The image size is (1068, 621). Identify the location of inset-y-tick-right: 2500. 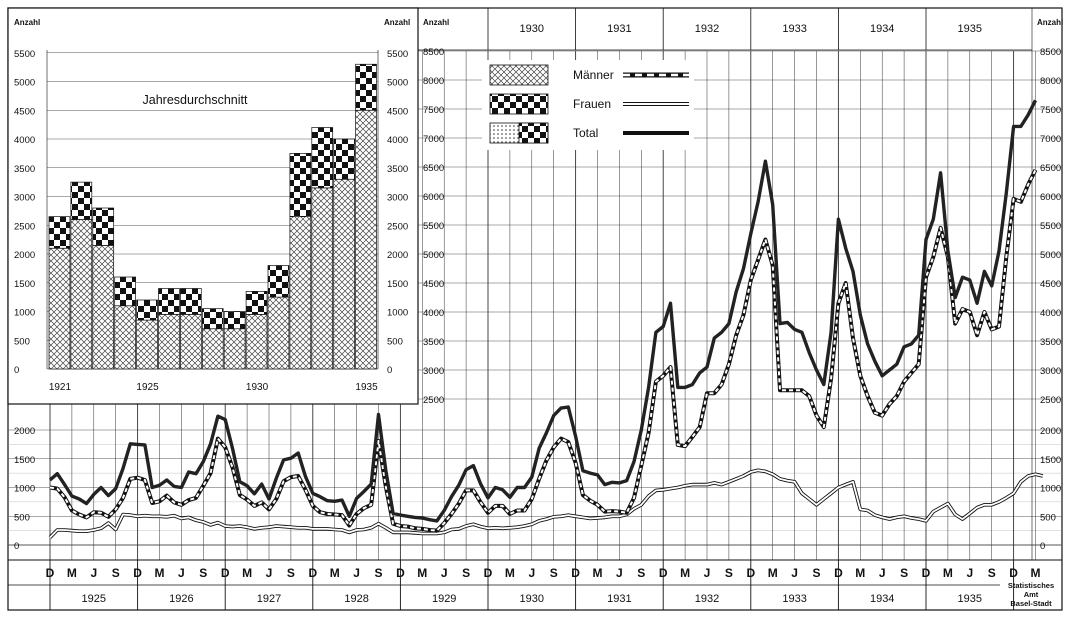
(397, 226).